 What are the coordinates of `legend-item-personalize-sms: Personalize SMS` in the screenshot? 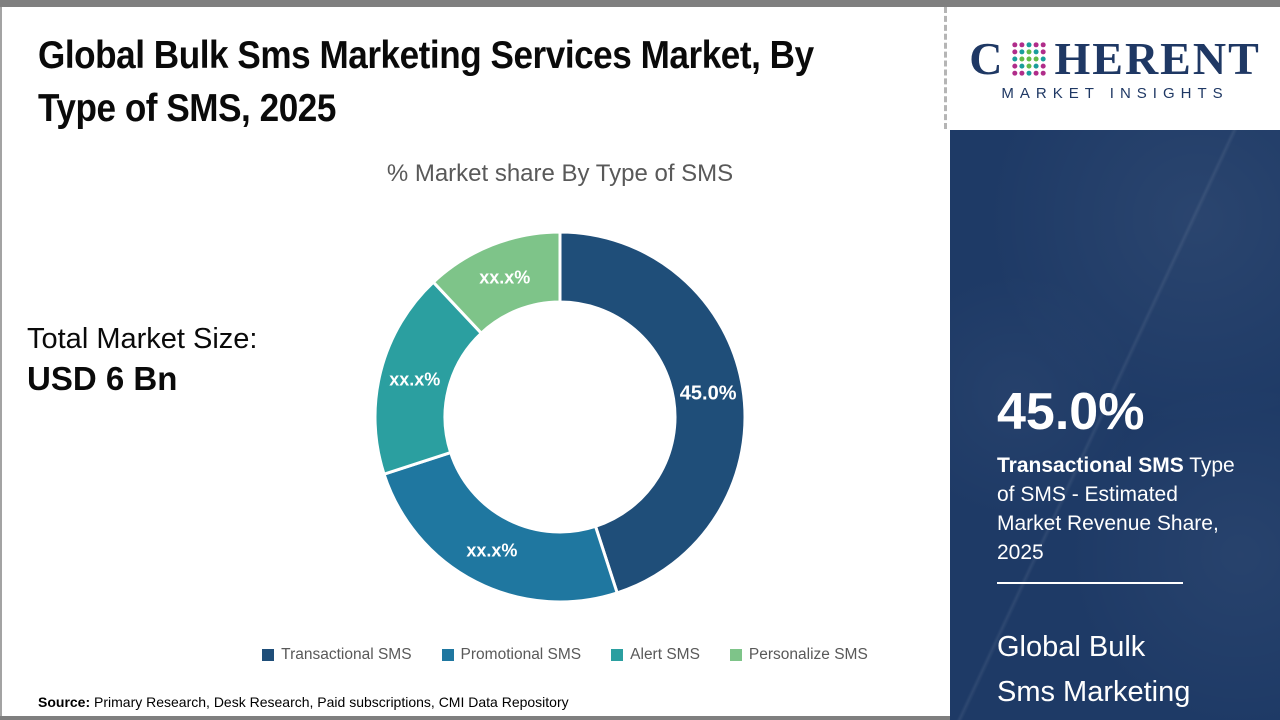 It's located at (798, 655).